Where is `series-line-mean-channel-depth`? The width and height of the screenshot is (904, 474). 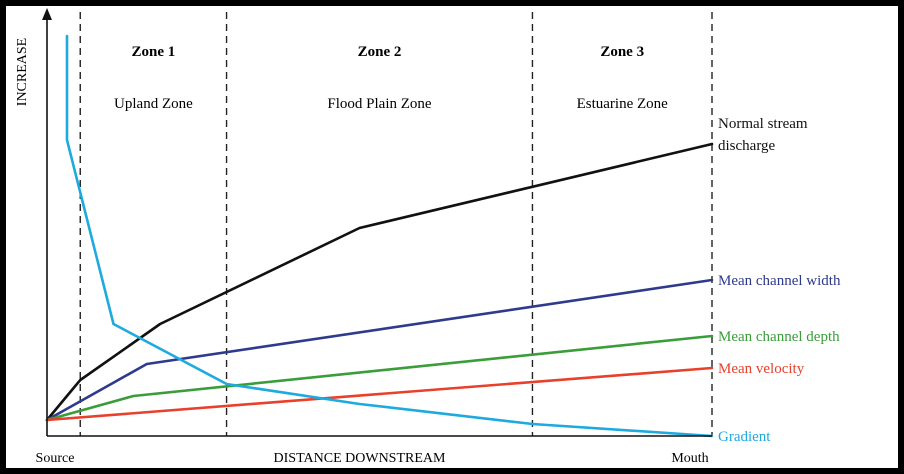 series-line-mean-channel-depth is located at coordinates (379, 378).